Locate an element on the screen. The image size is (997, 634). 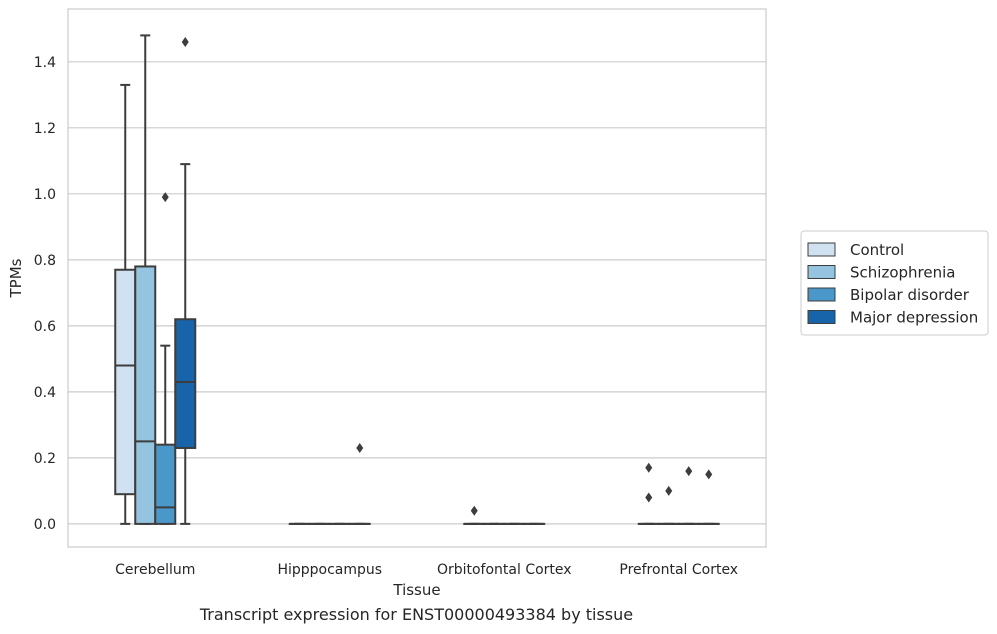
y-tick-label: 0.4 is located at coordinates (45, 393).